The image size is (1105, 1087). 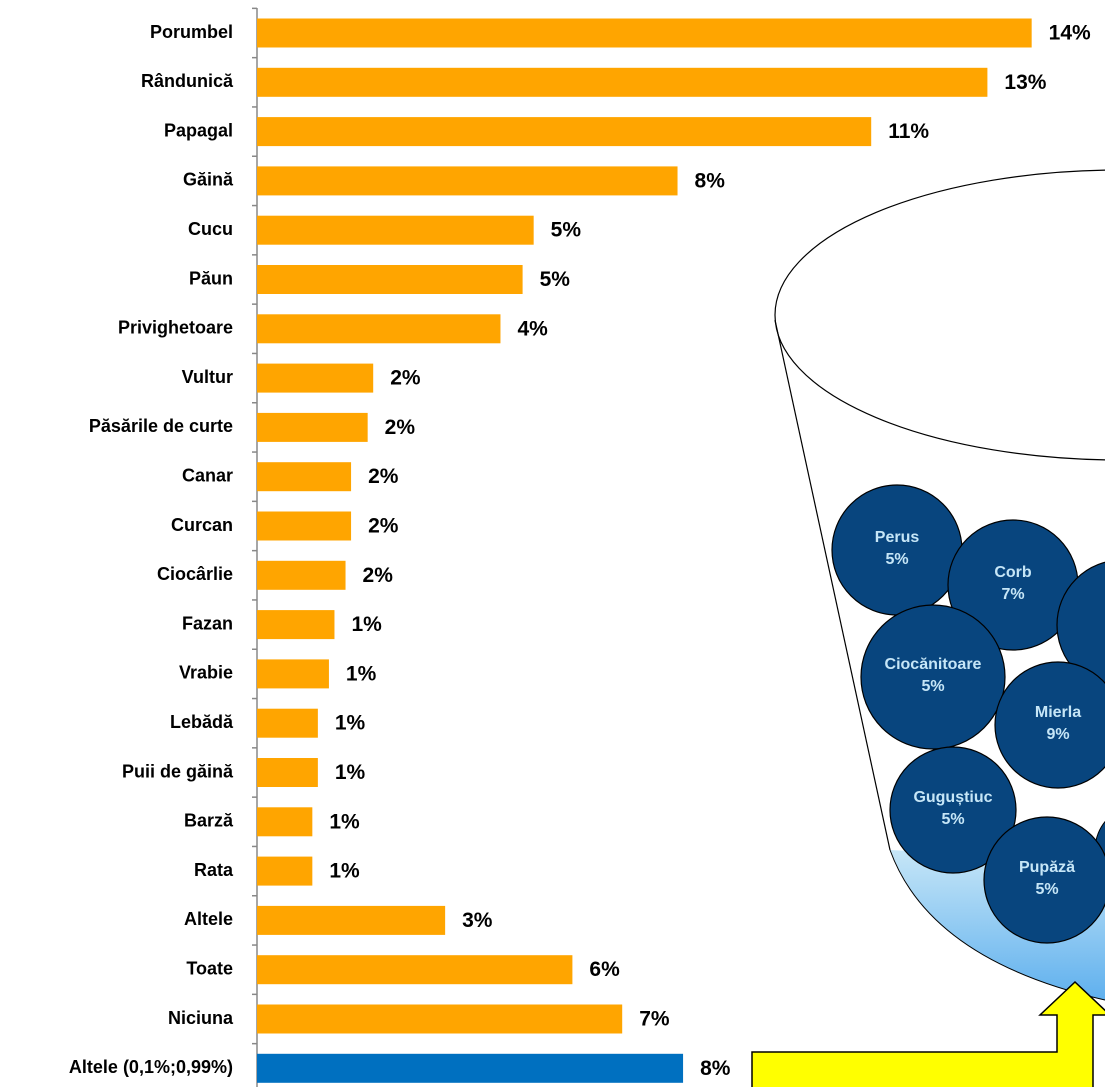 I want to click on bubble-label: Corb, so click(x=1013, y=572).